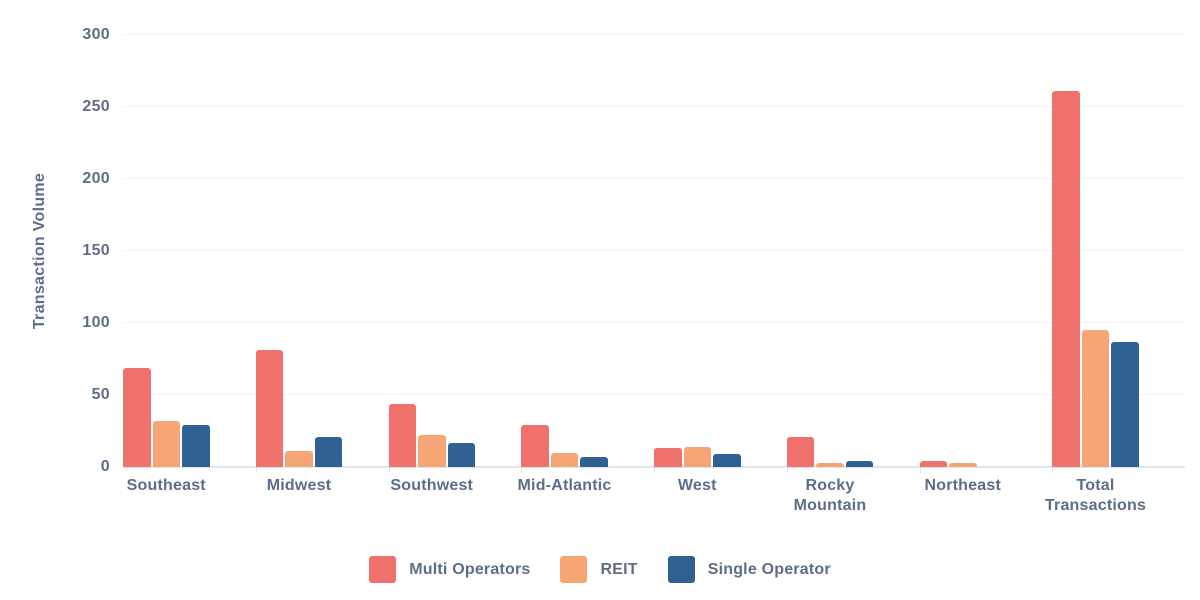 The width and height of the screenshot is (1200, 600). What do you see at coordinates (769, 569) in the screenshot?
I see `legend-label: Single Operator` at bounding box center [769, 569].